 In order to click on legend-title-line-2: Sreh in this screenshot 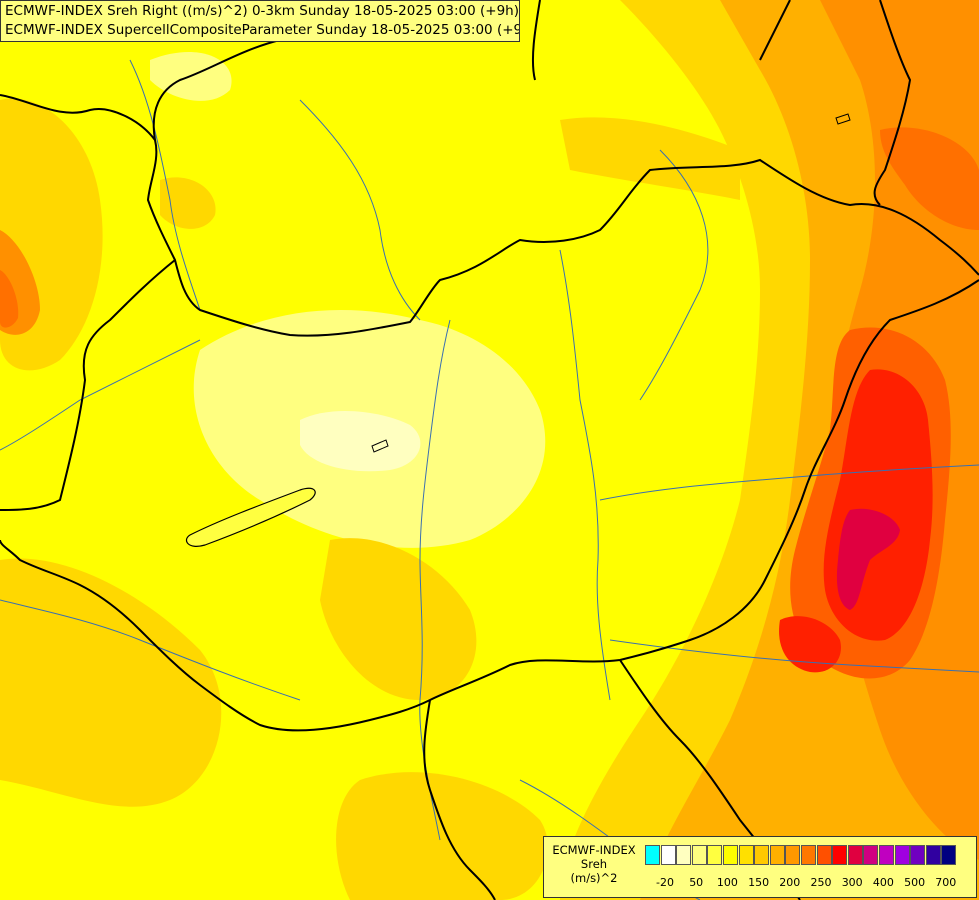, I will do `click(594, 864)`.